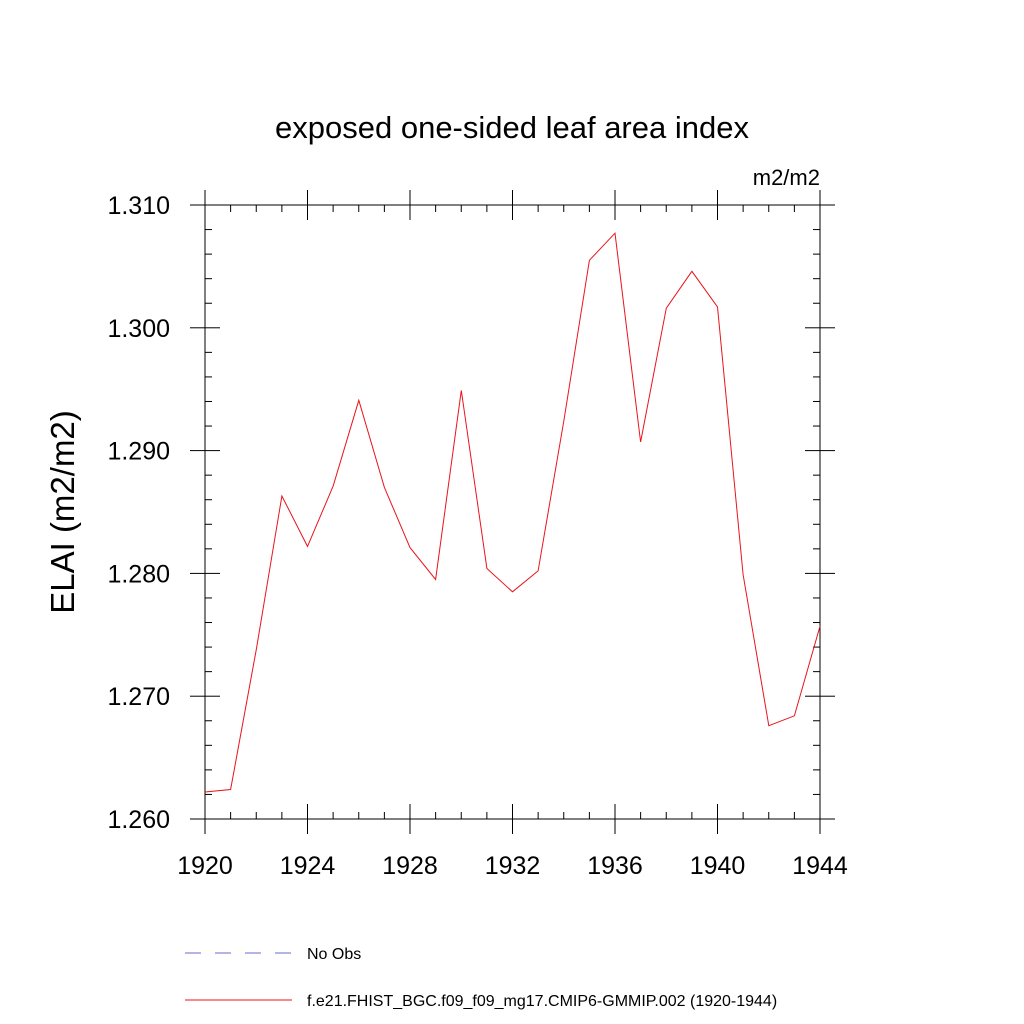 The image size is (1024, 1024). Describe the element at coordinates (138, 574) in the screenshot. I see `y-tick-label: 1.280` at that location.